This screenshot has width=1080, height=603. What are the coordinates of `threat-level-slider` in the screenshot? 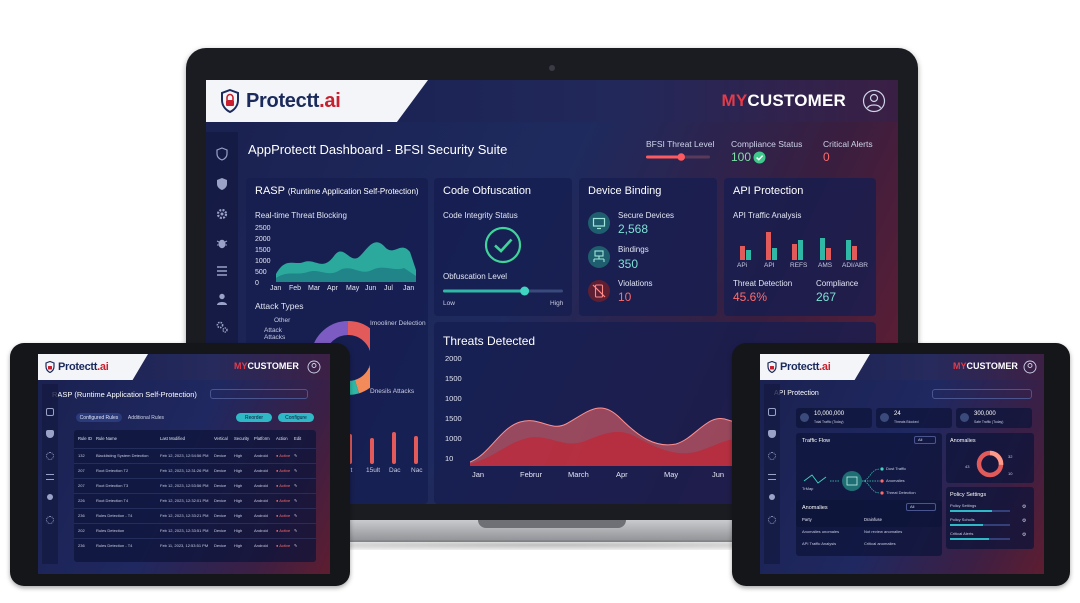 It's located at (678, 157).